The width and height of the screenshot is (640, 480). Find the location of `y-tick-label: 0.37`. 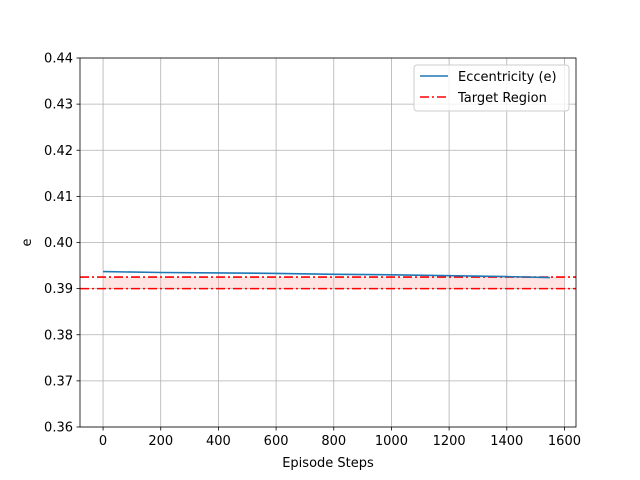

y-tick-label: 0.37 is located at coordinates (58, 381).